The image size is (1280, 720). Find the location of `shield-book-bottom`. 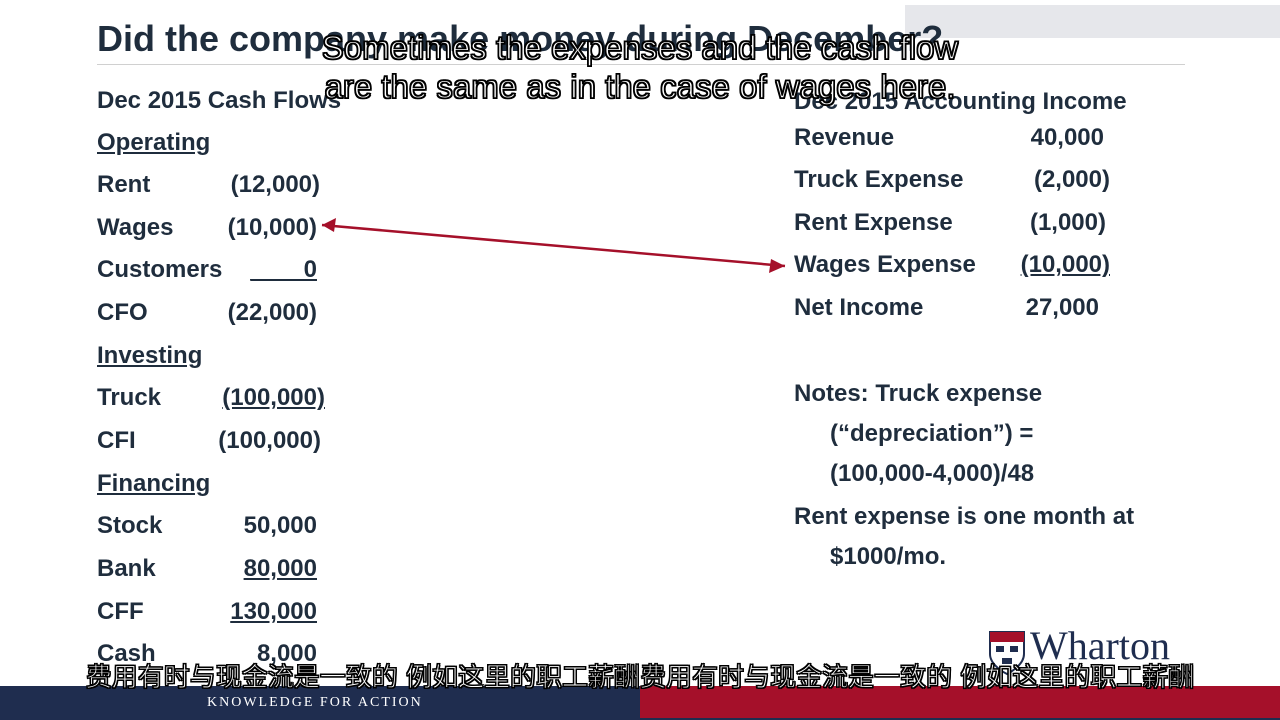

shield-book-bottom is located at coordinates (1007, 661).